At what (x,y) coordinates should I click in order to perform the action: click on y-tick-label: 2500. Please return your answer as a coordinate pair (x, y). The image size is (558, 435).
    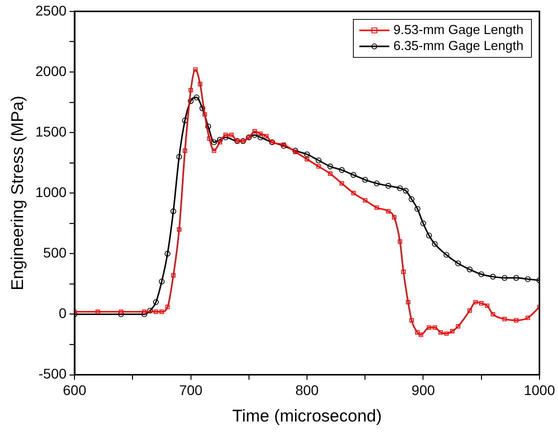
    Looking at the image, I should click on (51, 10).